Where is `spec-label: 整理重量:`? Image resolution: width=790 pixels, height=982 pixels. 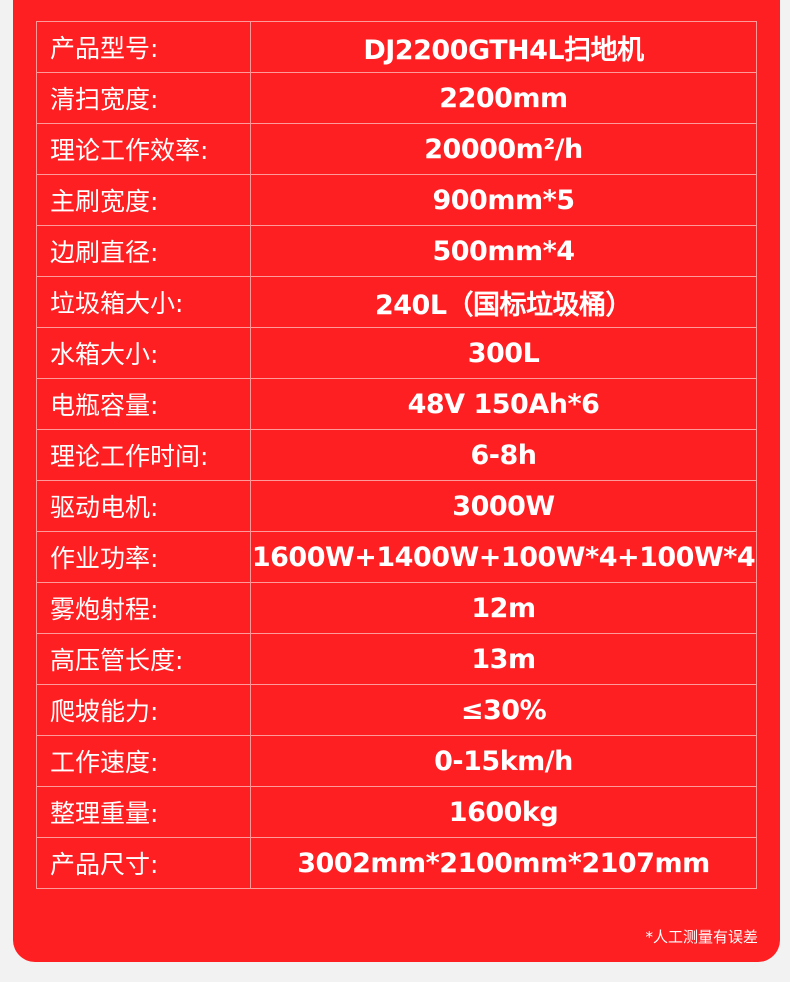
spec-label: 整理重量: is located at coordinates (143, 812).